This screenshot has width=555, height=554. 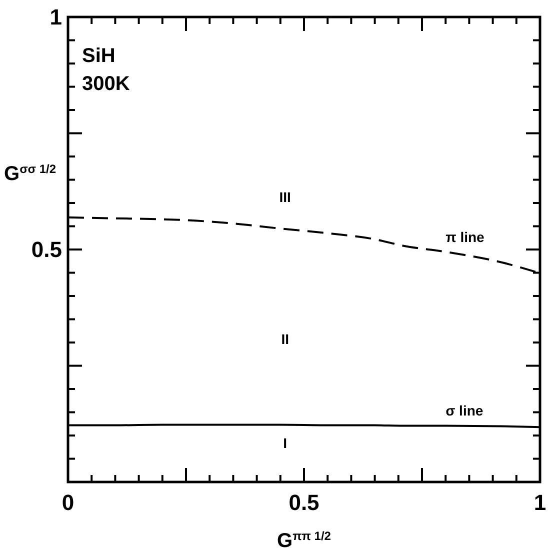 What do you see at coordinates (106, 84) in the screenshot?
I see `annotation: 300K` at bounding box center [106, 84].